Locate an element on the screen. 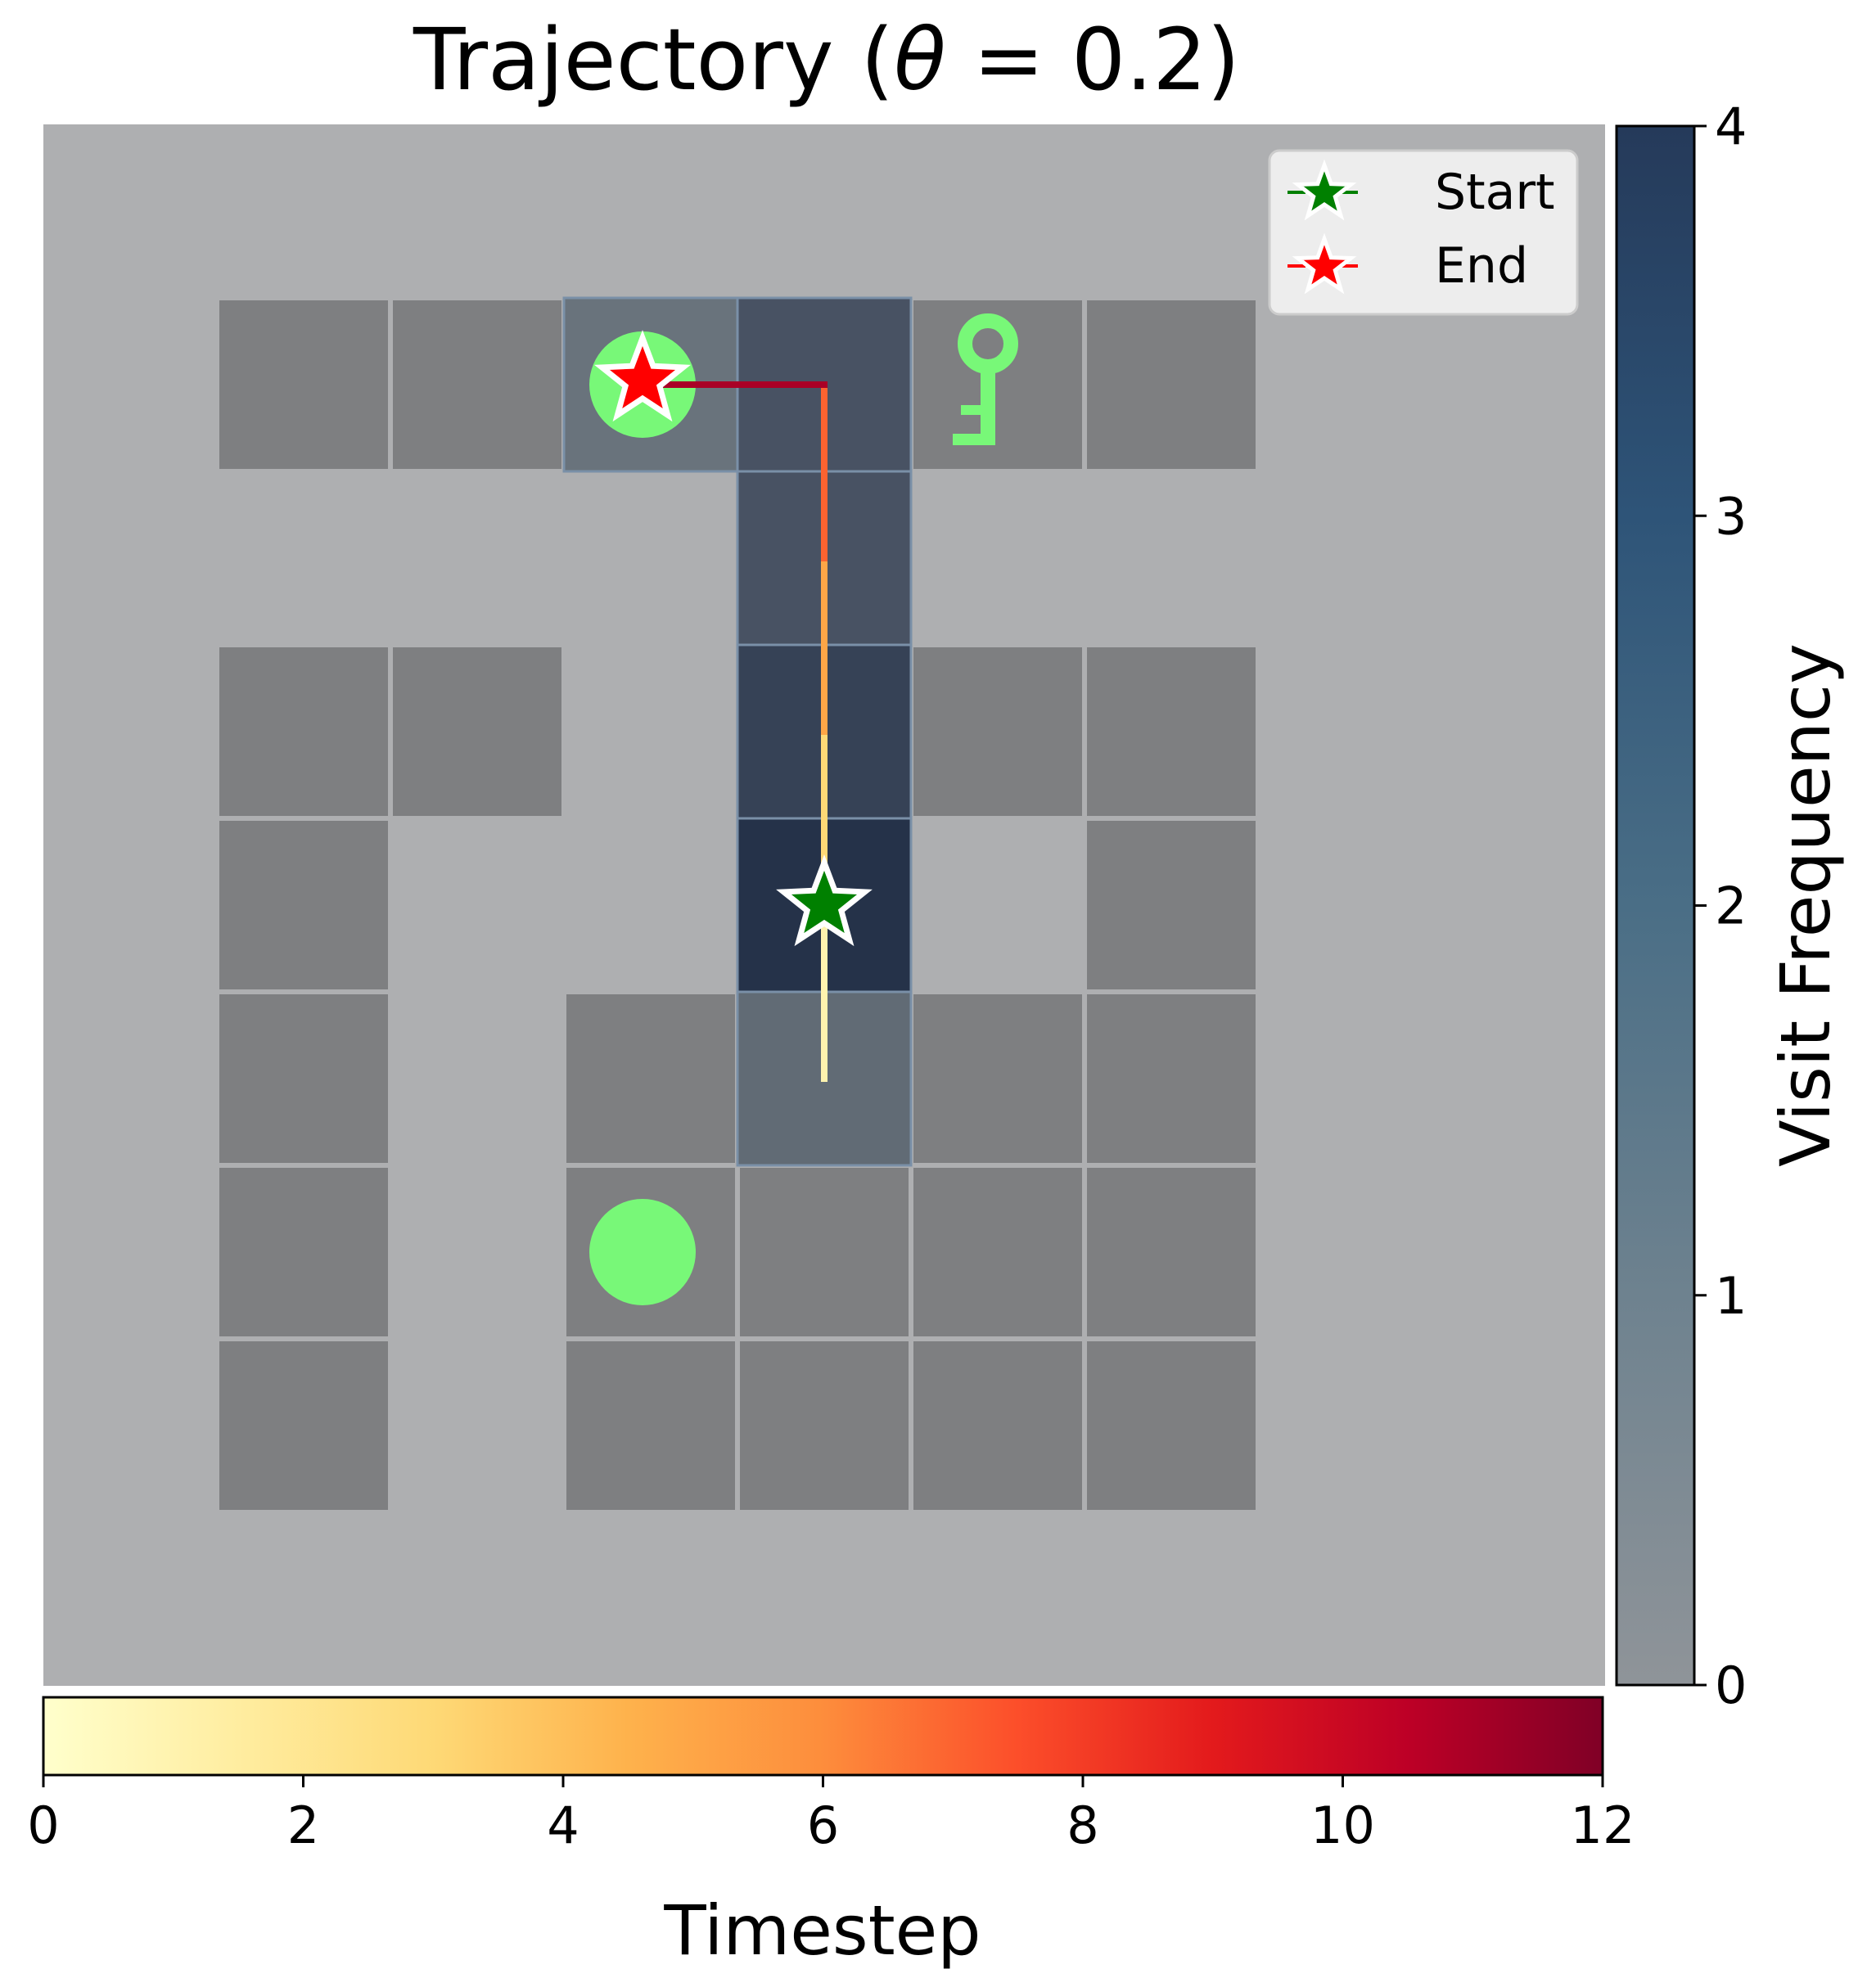 Image resolution: width=1876 pixels, height=1978 pixels. legend-start-label: Start is located at coordinates (1495, 192).